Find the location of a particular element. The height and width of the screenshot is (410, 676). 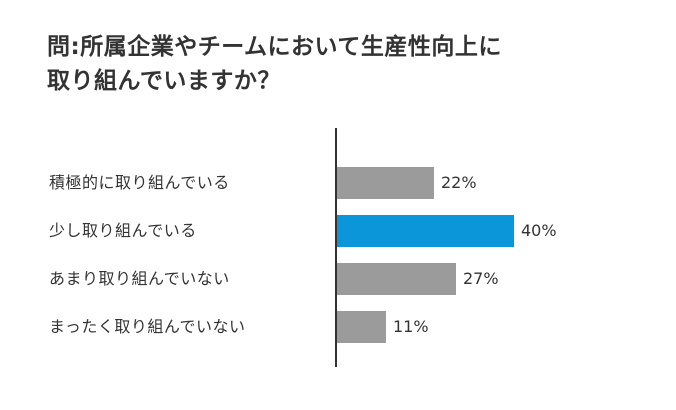

value-label: 40% is located at coordinates (539, 230).